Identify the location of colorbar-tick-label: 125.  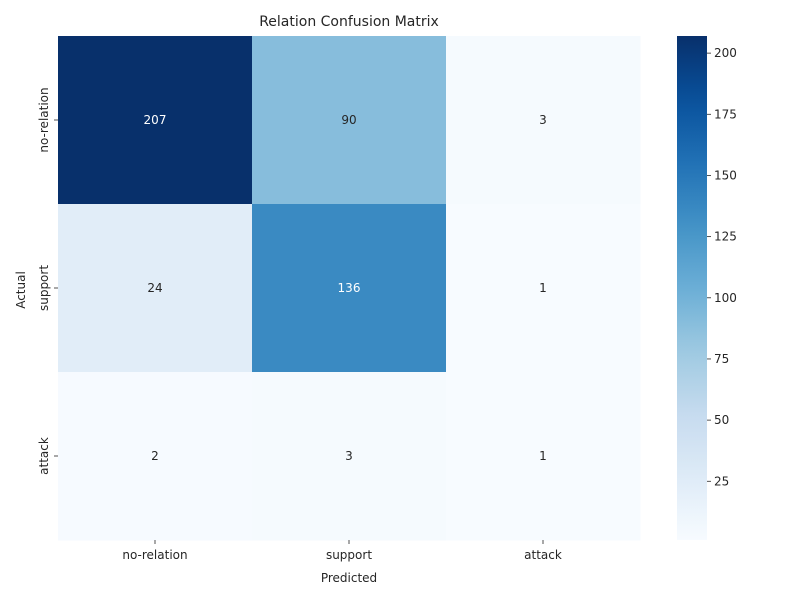
(725, 237).